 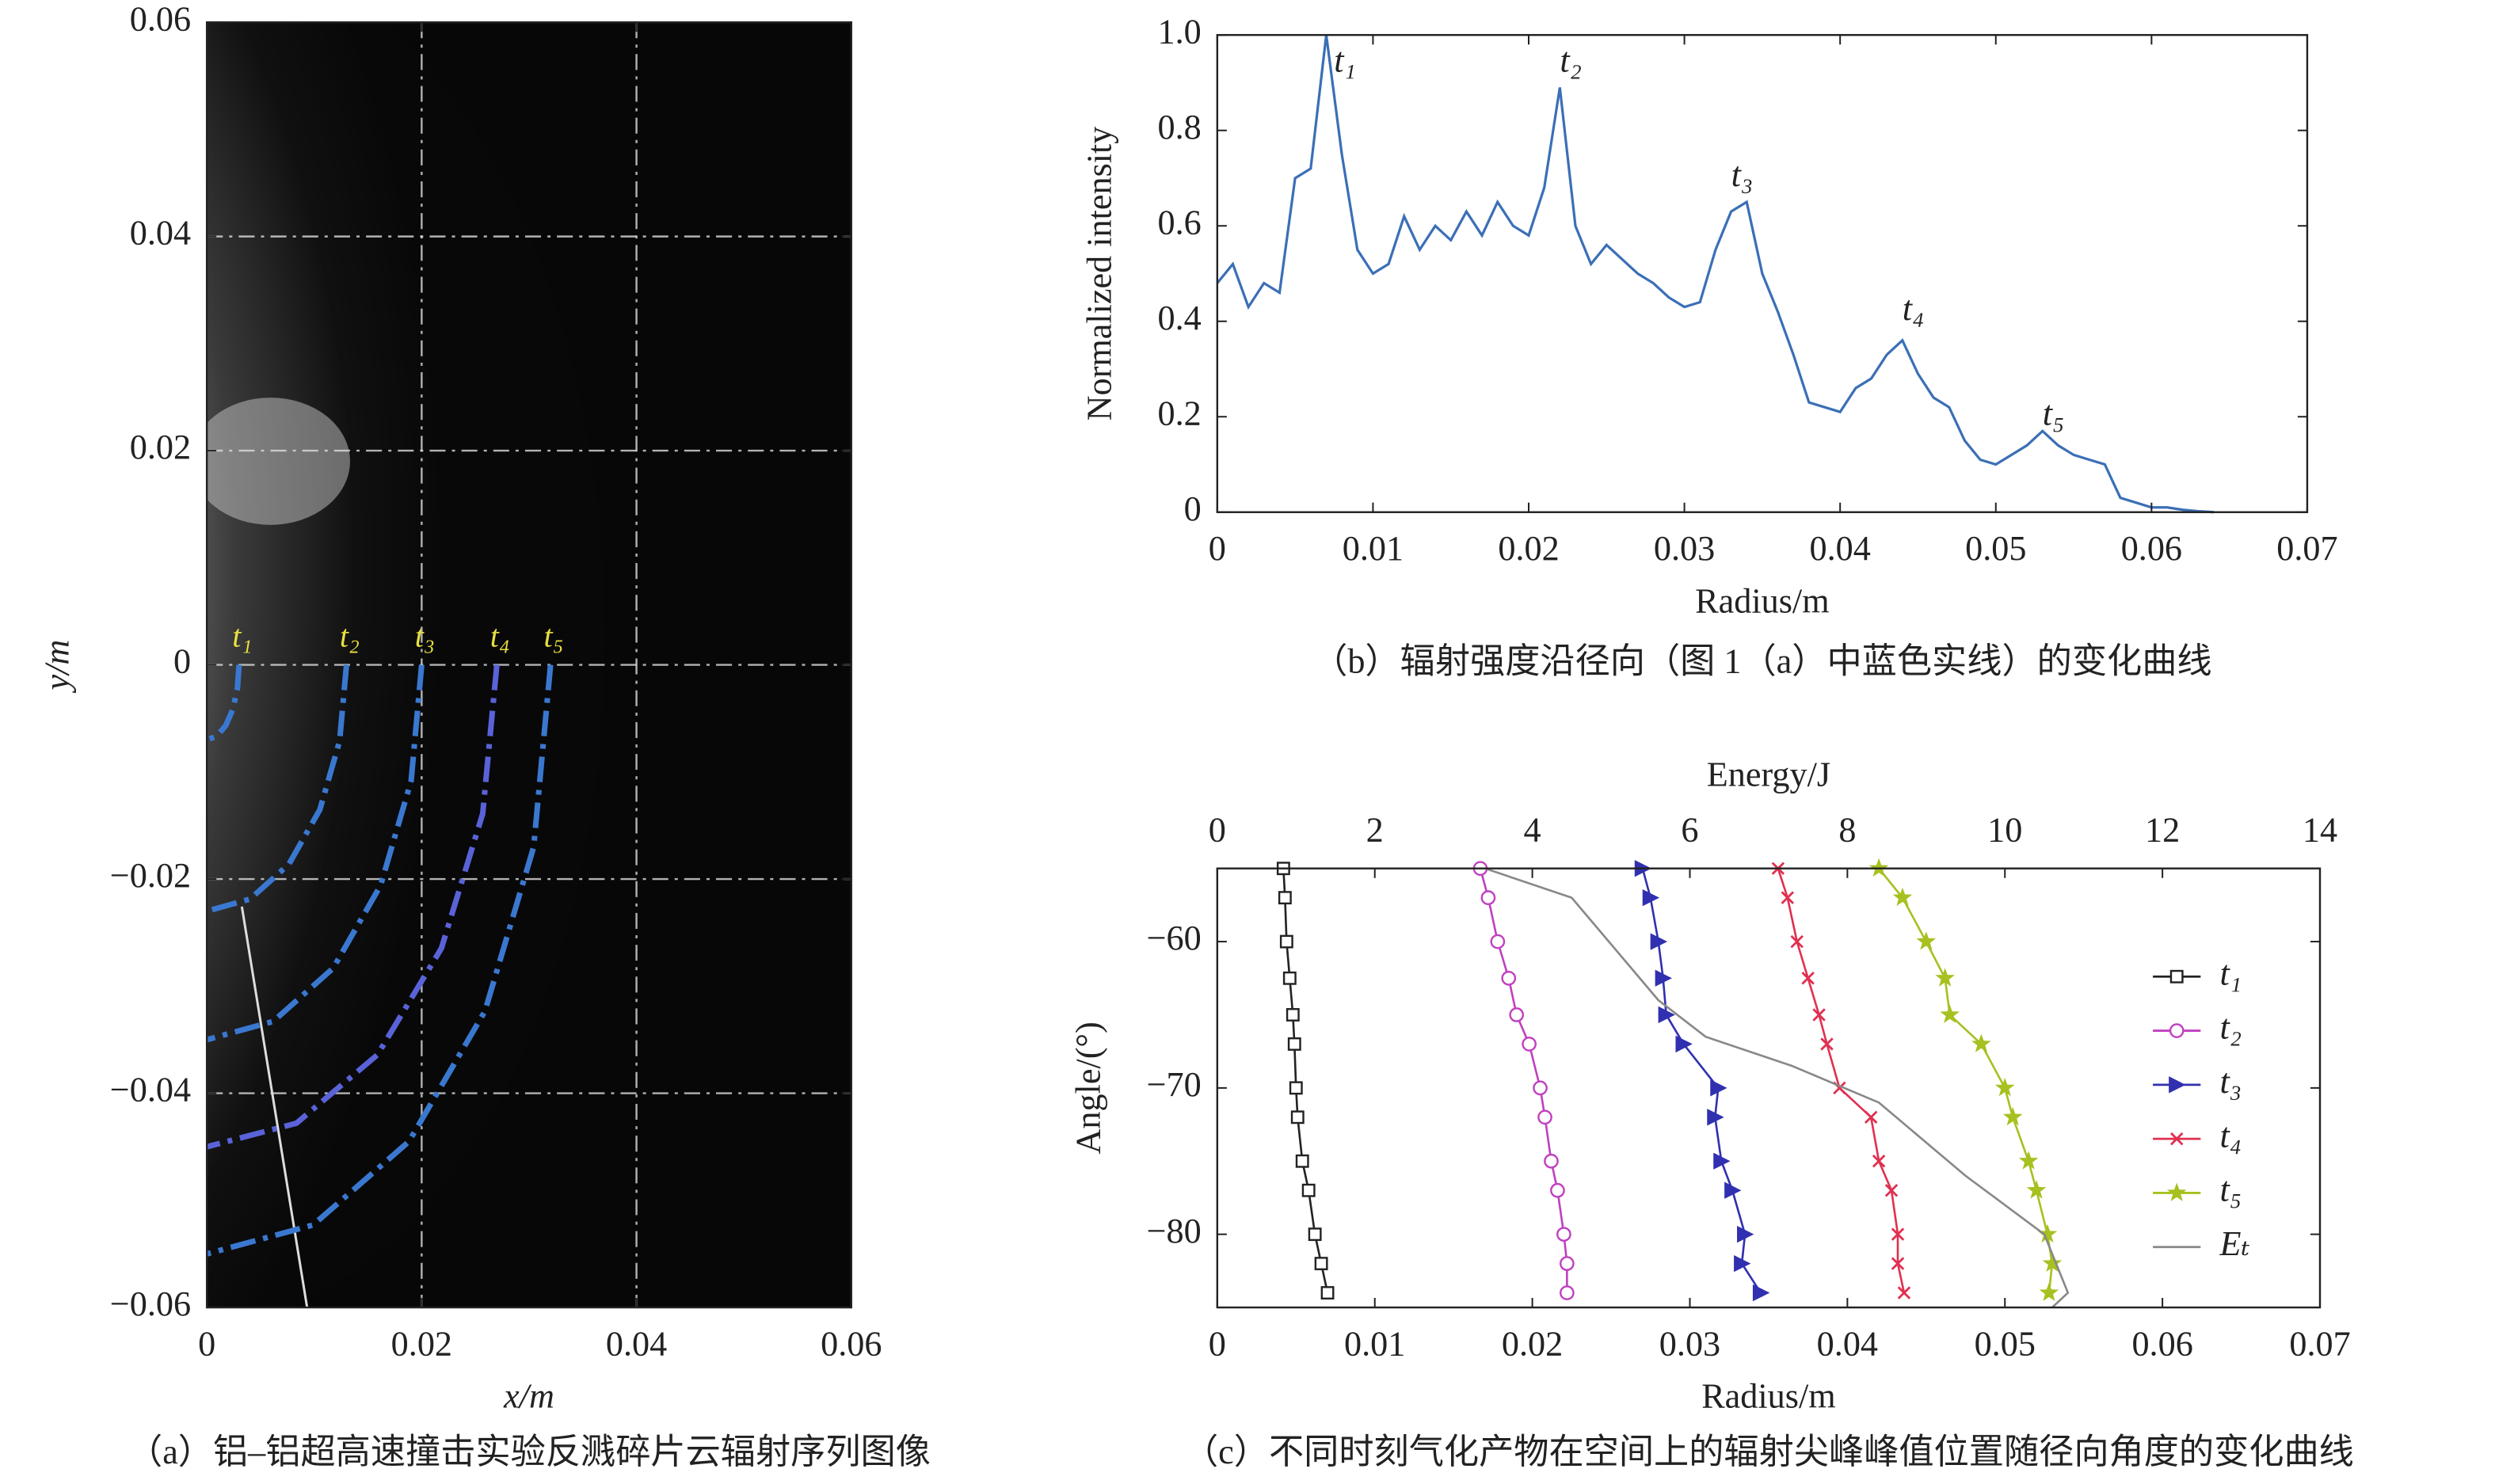 I want to click on series-label: t₄, so click(x=500, y=636).